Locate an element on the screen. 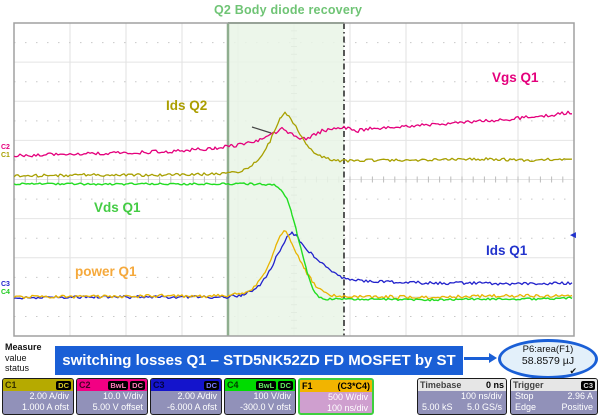 This screenshot has width=600, height=419. timebase-delay: 0 ns is located at coordinates (494, 385).